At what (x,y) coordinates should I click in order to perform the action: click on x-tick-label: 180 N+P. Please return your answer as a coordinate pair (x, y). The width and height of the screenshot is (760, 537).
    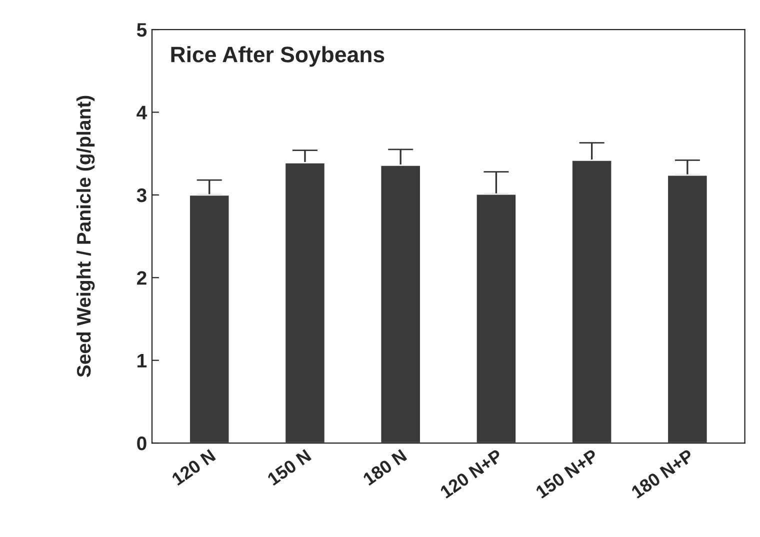
    Looking at the image, I should click on (662, 473).